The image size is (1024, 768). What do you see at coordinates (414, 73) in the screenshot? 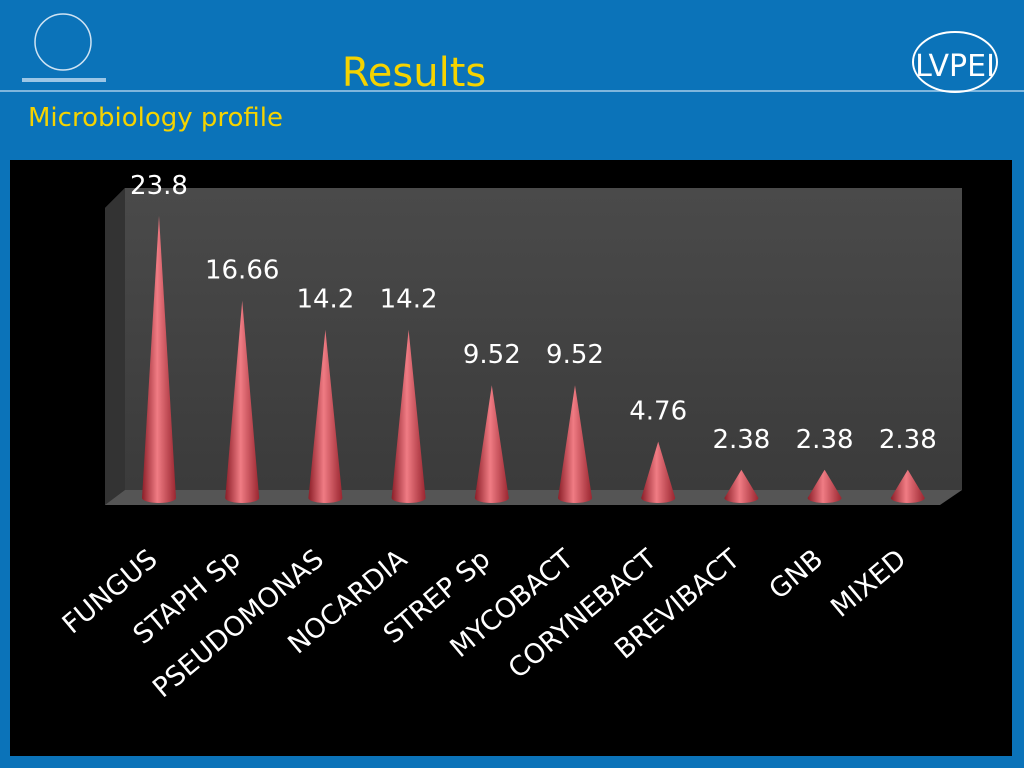
I see `slide-title: Results` at bounding box center [414, 73].